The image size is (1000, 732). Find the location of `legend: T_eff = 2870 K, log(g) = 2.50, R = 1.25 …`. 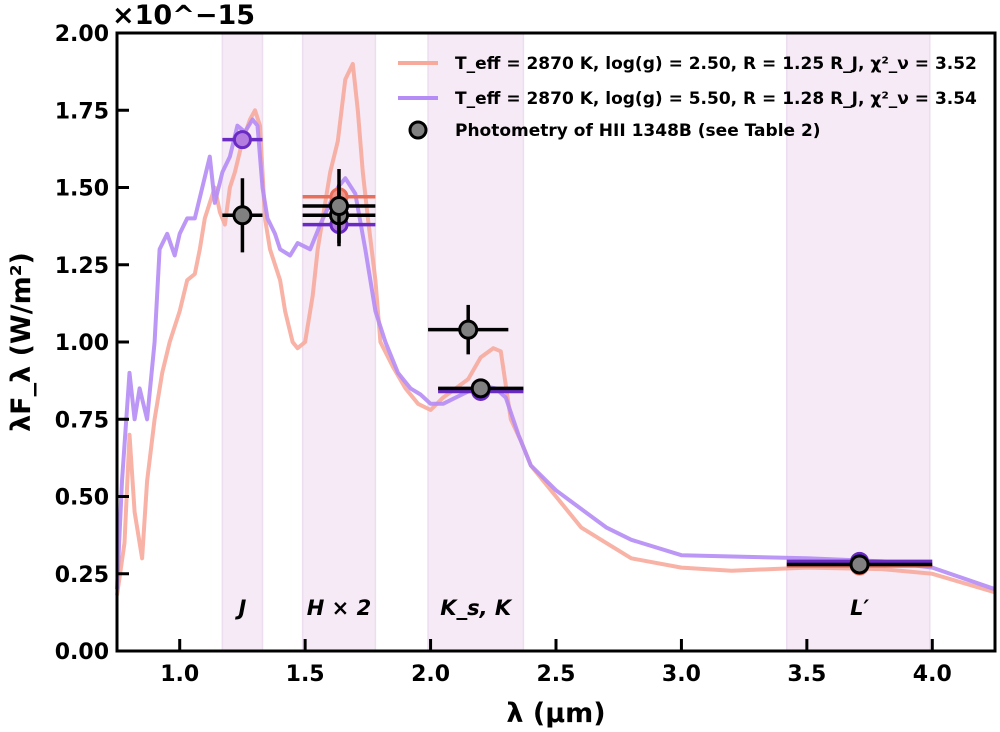

legend: T_eff = 2870 K, log(g) = 2.50, R = 1.25 … is located at coordinates (687, 97).